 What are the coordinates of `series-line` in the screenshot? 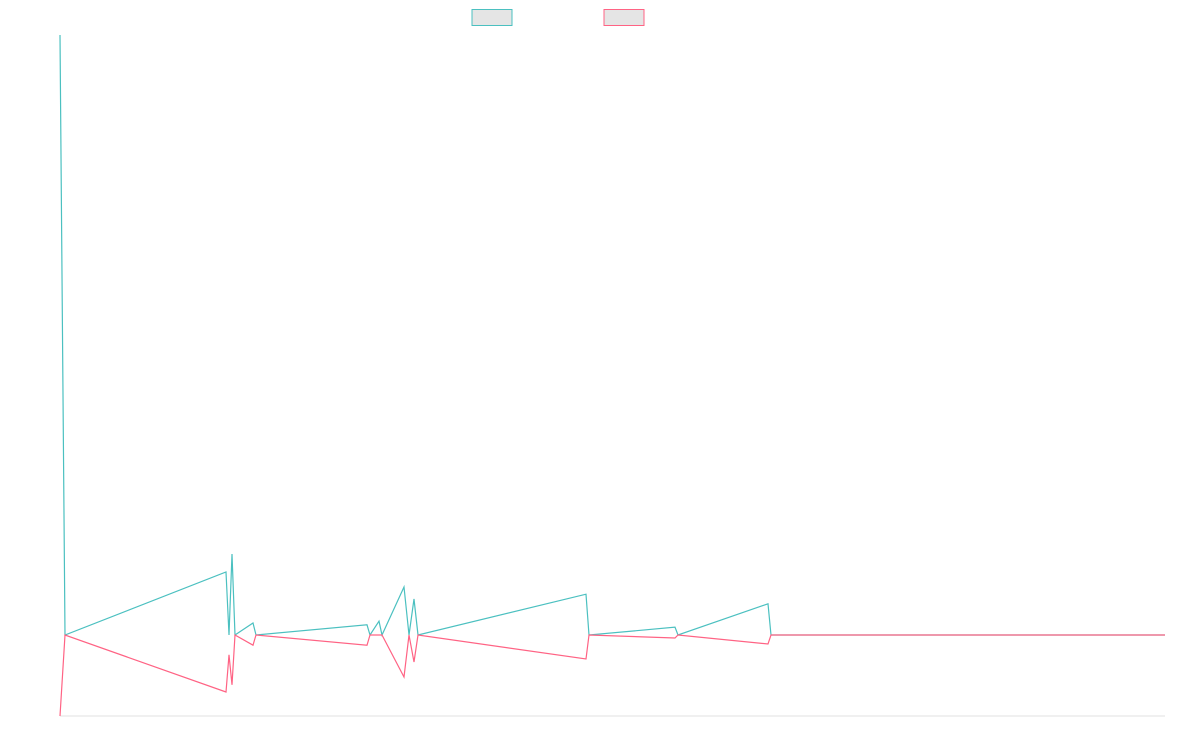 It's located at (612, 675).